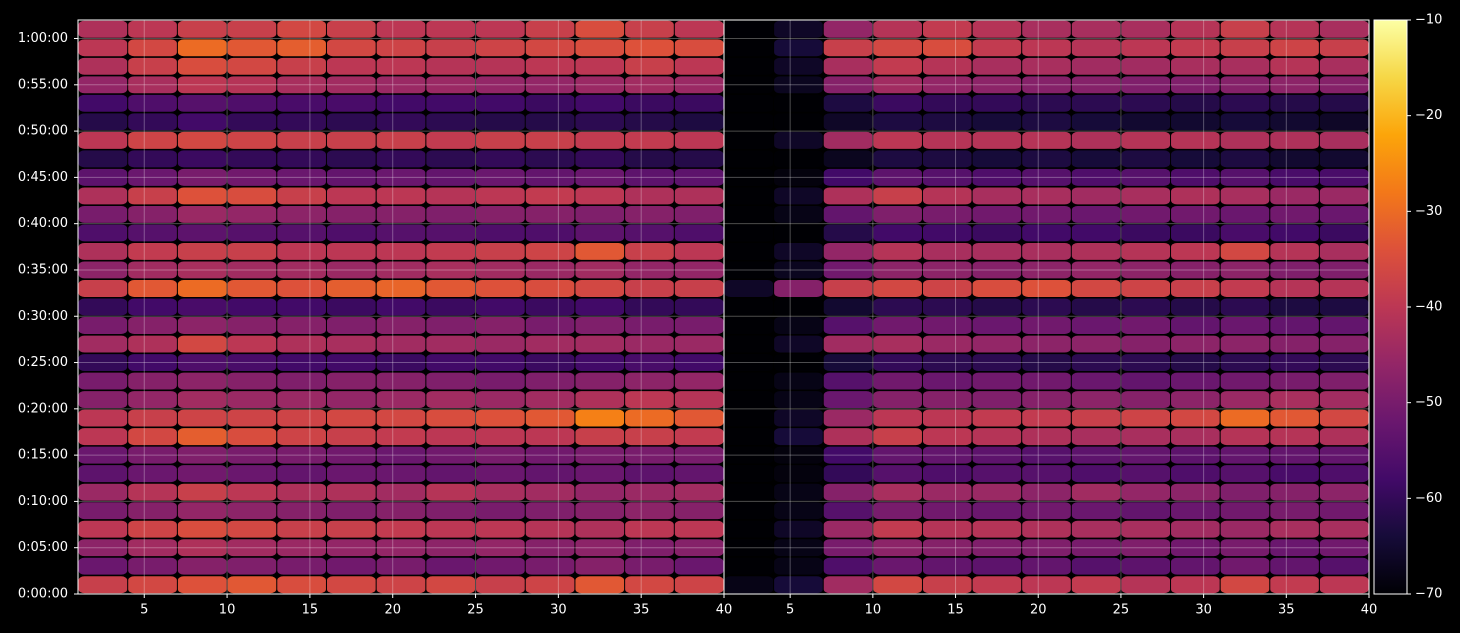 This screenshot has width=1460, height=633. I want to click on x-tick-label: 15, so click(310, 610).